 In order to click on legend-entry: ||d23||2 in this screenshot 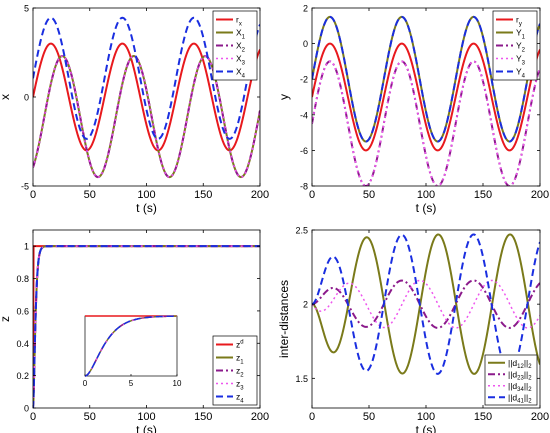, I will do `click(520, 375)`.